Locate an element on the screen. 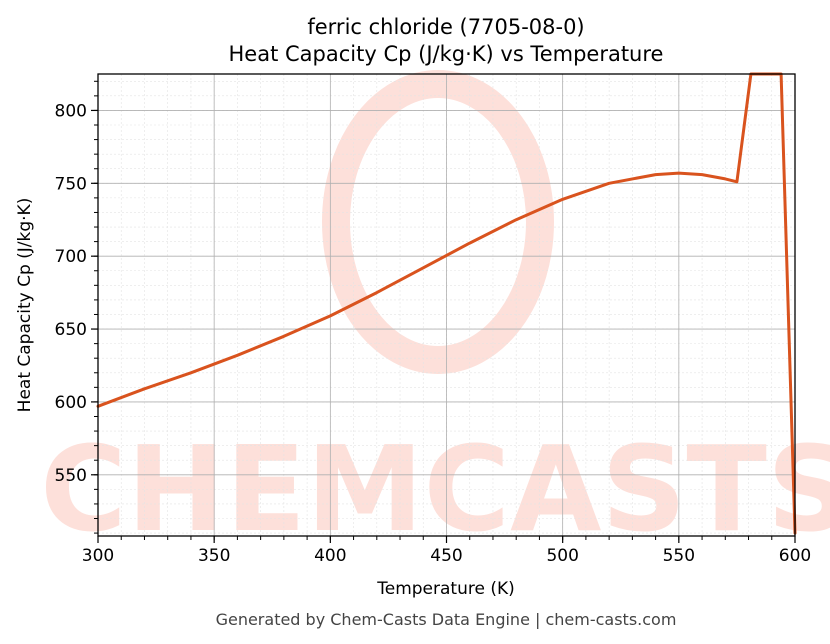 The image size is (830, 644). x-tick-label: 300 is located at coordinates (98, 556).